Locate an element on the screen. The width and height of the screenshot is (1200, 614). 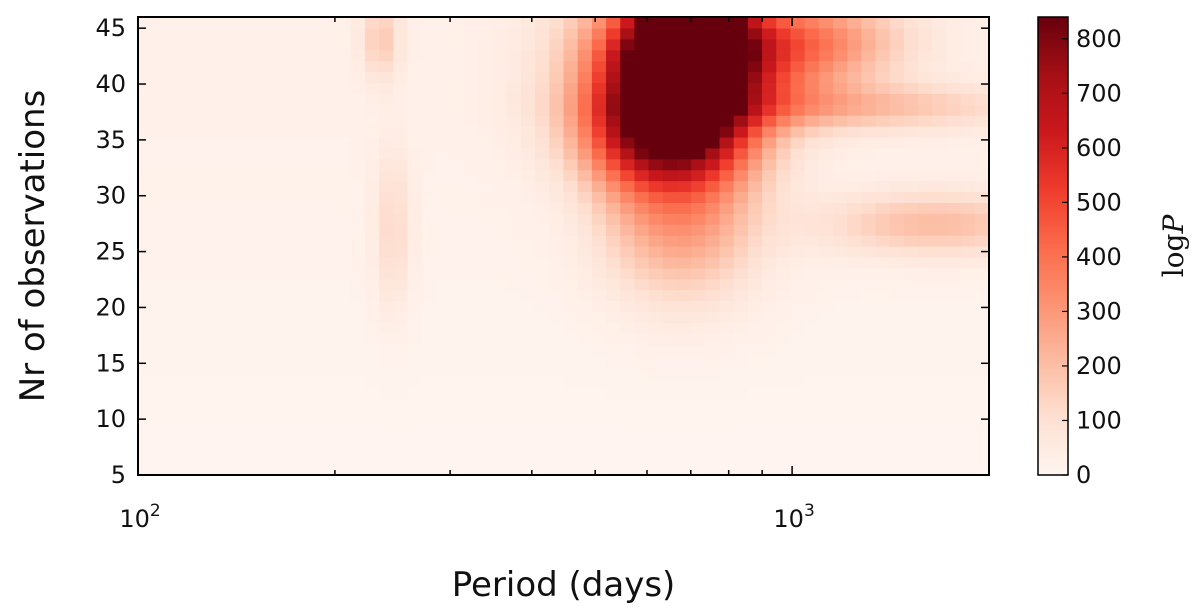
colorbar is located at coordinates (1053, 246).